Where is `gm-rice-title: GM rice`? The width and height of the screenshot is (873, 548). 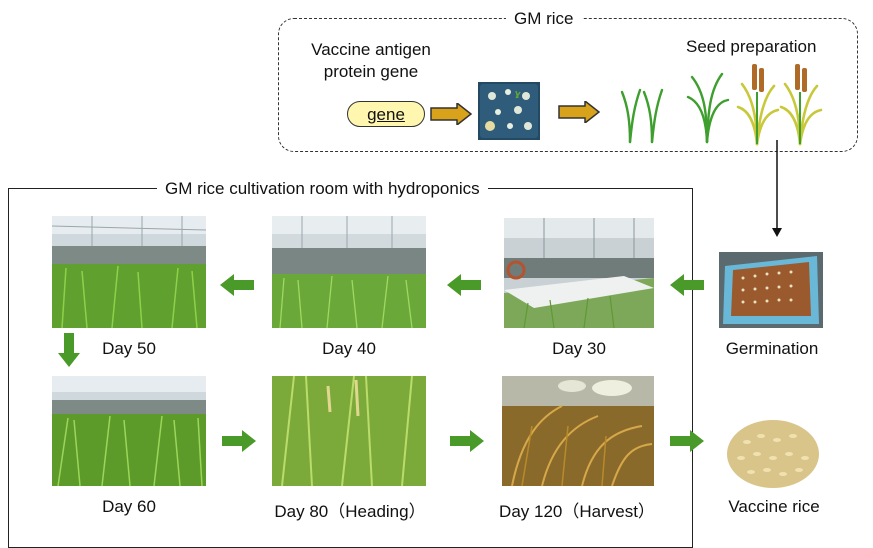
gm-rice-title: GM rice is located at coordinates (544, 19).